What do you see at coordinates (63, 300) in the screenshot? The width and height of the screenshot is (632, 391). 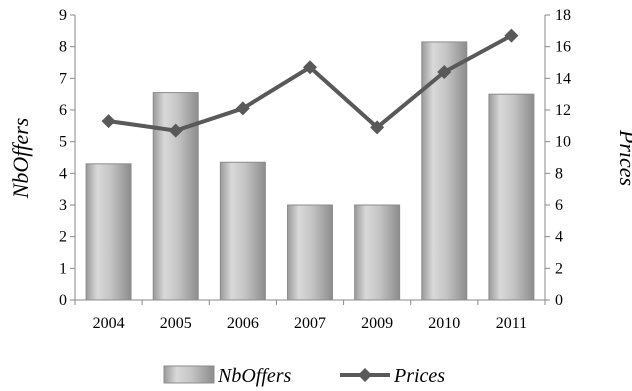 I see `y-tick-label: 0` at bounding box center [63, 300].